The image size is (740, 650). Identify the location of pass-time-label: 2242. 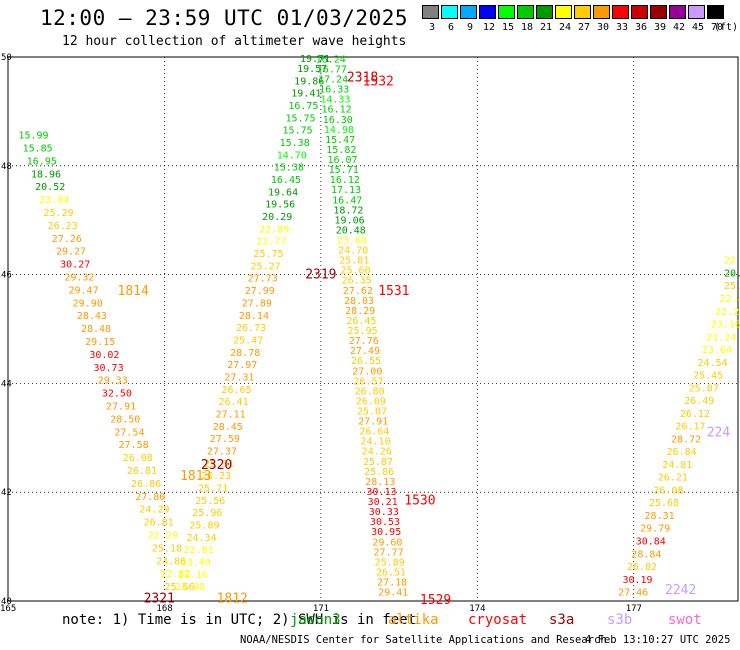
(680, 590).